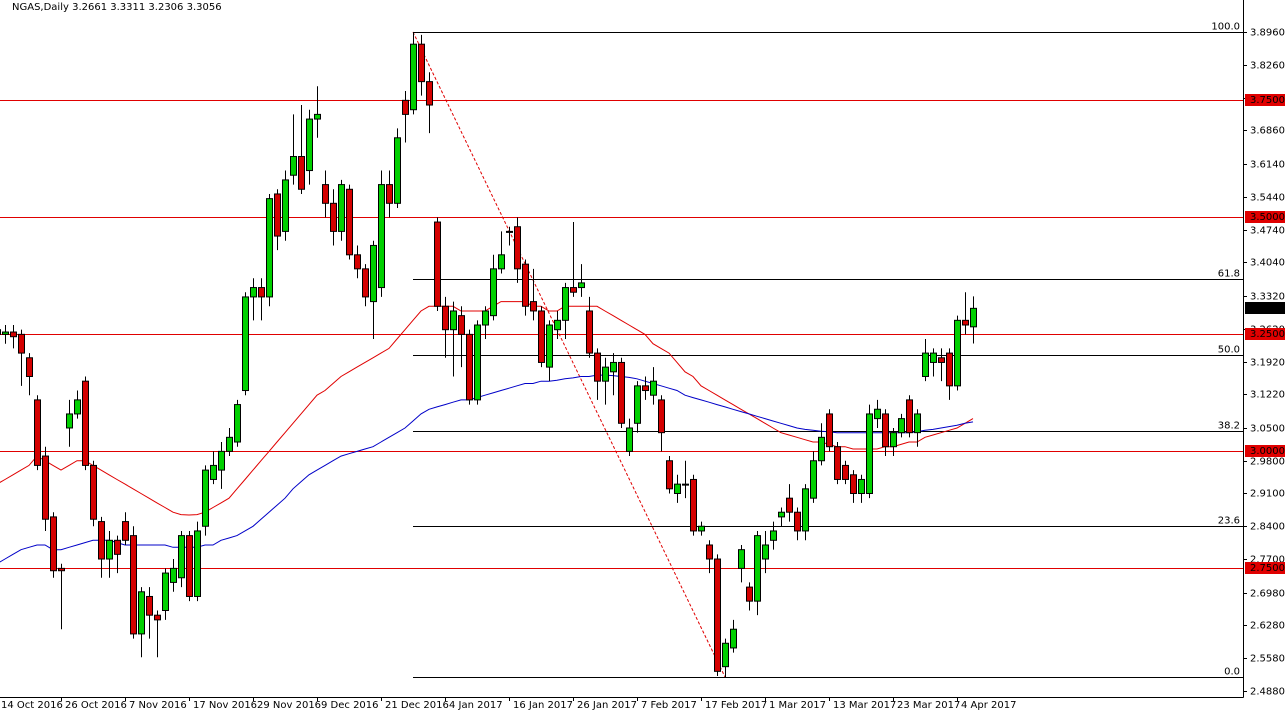 The height and width of the screenshot is (719, 1286). I want to click on x-tick-label: 23 Mar 2017, so click(928, 705).